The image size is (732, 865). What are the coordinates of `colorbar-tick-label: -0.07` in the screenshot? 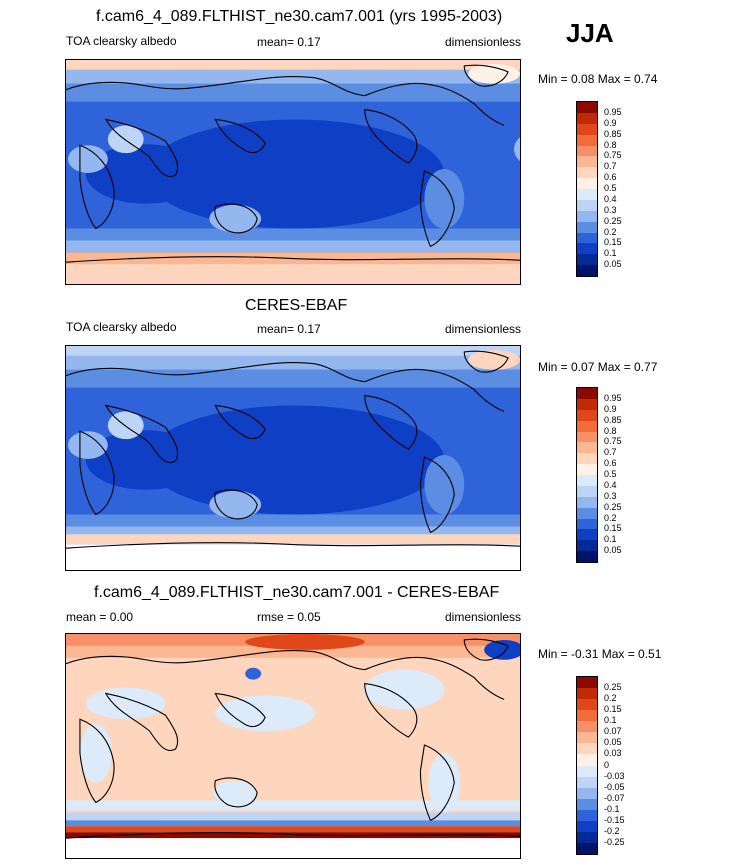 It's located at (614, 797).